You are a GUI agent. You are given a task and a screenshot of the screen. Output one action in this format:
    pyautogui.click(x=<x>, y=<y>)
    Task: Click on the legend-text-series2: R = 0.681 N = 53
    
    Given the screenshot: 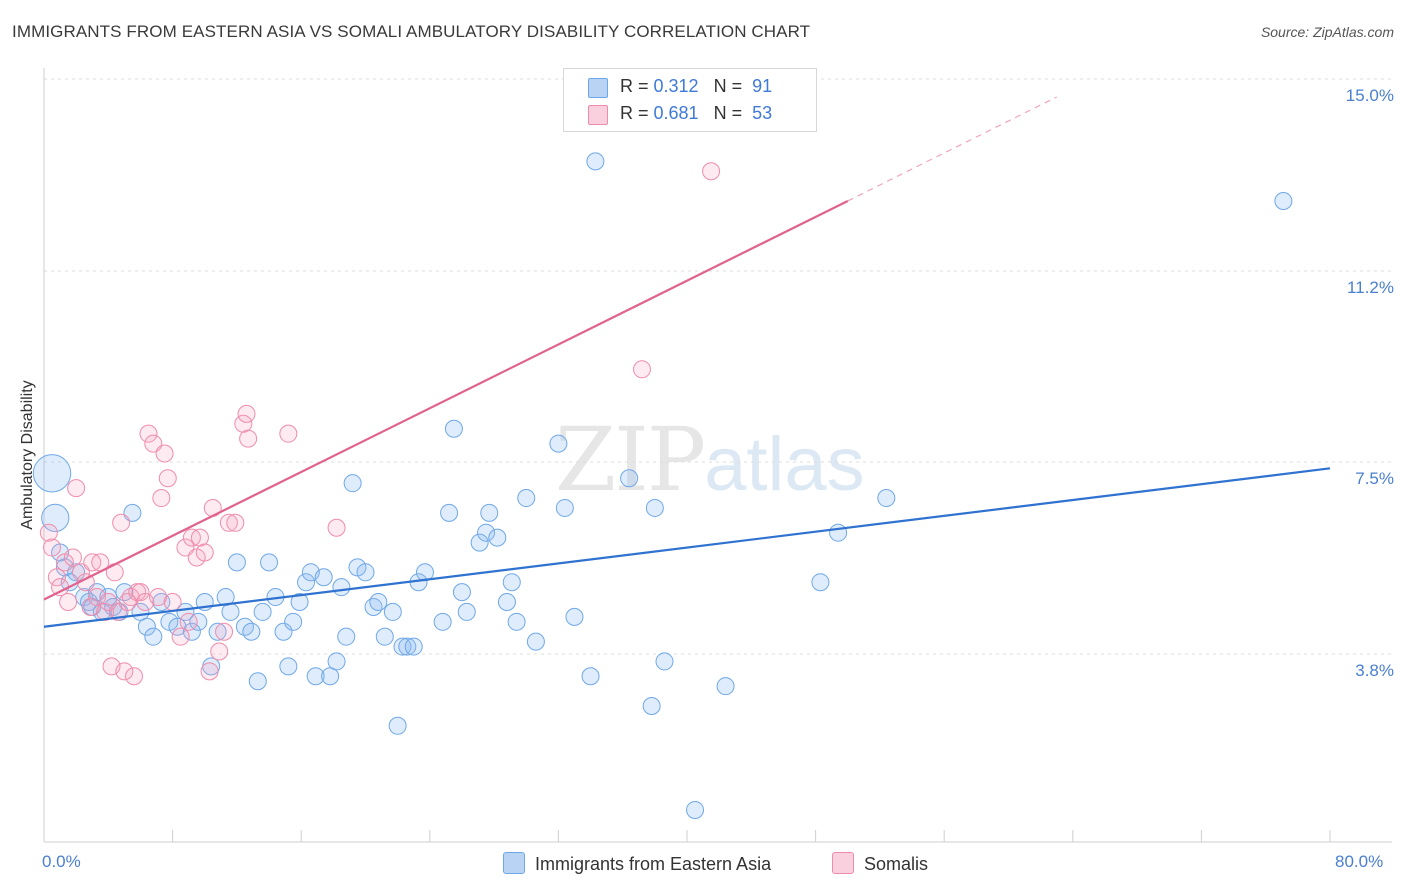 What is the action you would take?
    pyautogui.click(x=696, y=113)
    